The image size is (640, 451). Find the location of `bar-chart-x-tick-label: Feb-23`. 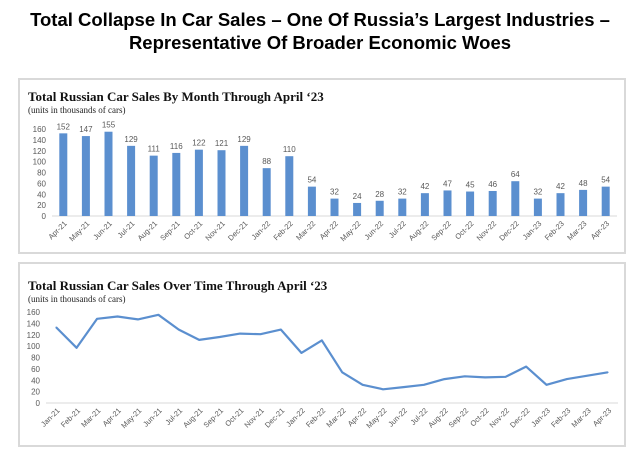

bar-chart-x-tick-label: Feb-23 is located at coordinates (554, 230).